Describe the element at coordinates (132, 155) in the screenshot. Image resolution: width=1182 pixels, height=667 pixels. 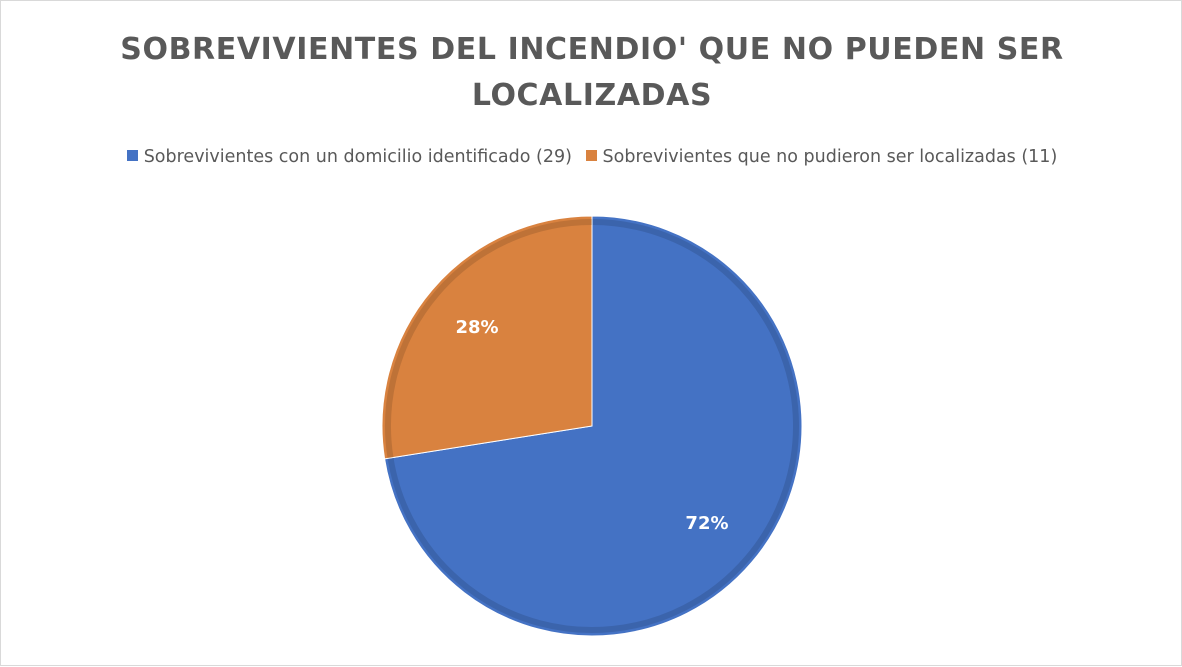
I see `legend-swatch-identified` at that location.